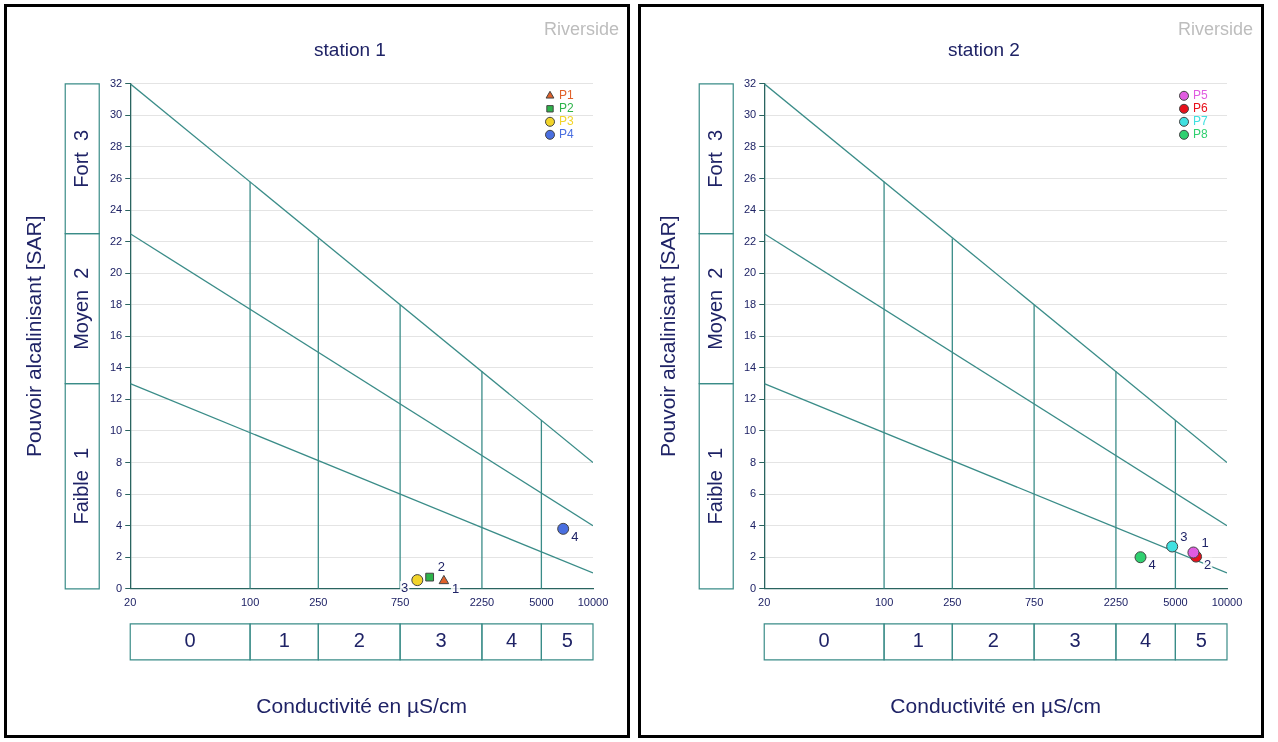 The image size is (1278, 742). Describe the element at coordinates (1200, 121) in the screenshot. I see `legend-label: P7` at that location.